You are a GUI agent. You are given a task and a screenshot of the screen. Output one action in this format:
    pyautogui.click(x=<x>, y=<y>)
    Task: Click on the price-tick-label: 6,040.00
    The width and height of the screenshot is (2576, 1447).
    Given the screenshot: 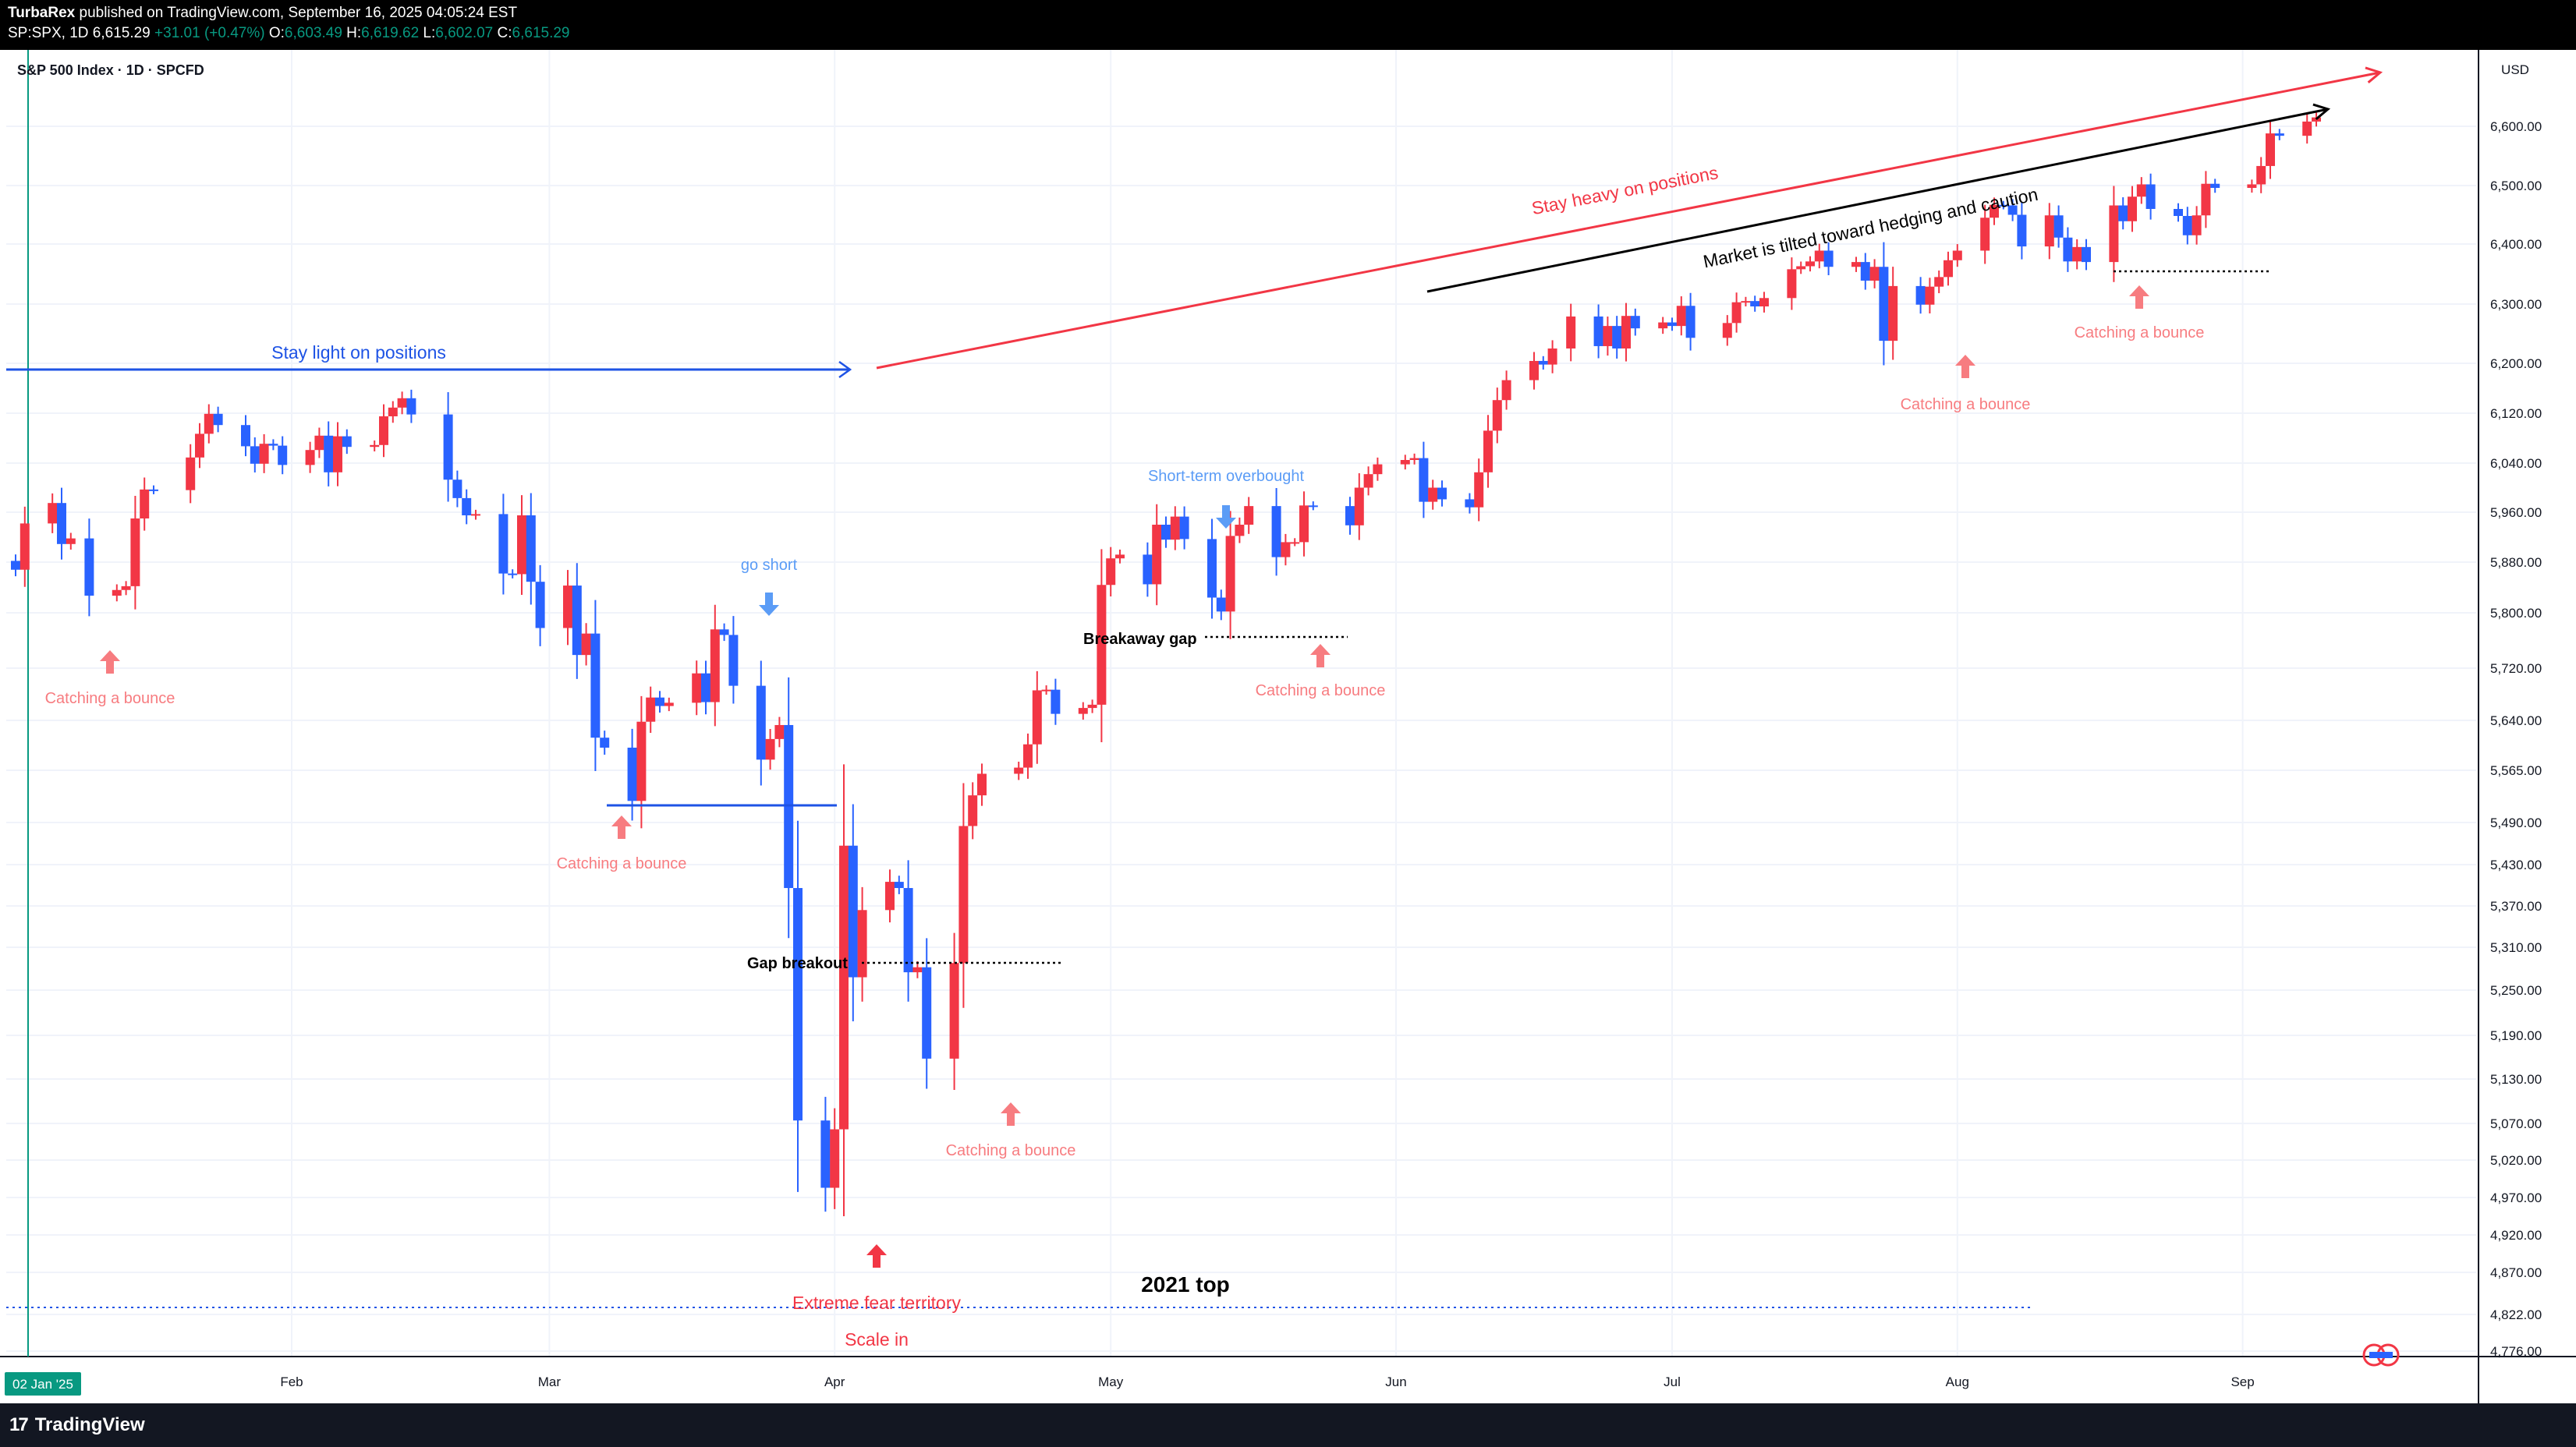 What is the action you would take?
    pyautogui.click(x=2516, y=464)
    